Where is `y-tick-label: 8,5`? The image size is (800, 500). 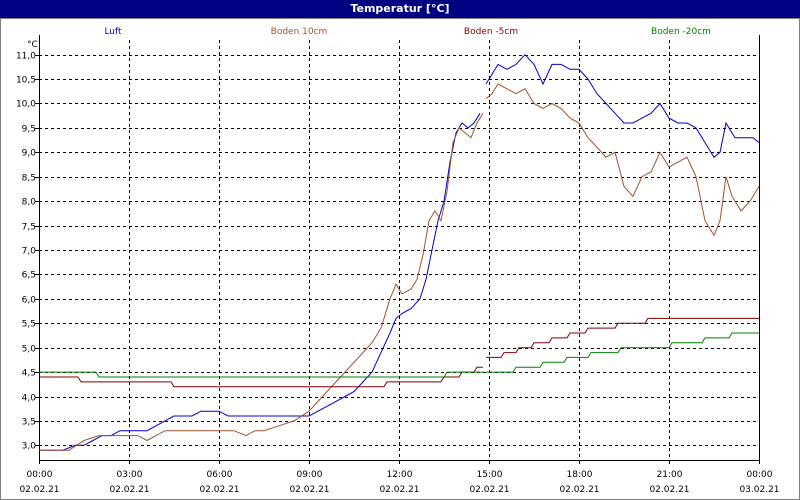 y-tick-label: 8,5 is located at coordinates (29, 179).